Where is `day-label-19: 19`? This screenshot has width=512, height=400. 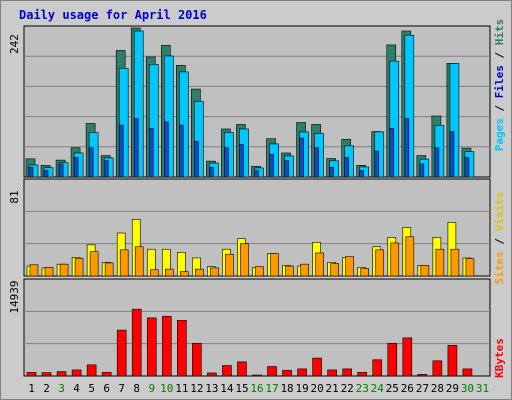
day-label-19: 19 is located at coordinates (301, 388).